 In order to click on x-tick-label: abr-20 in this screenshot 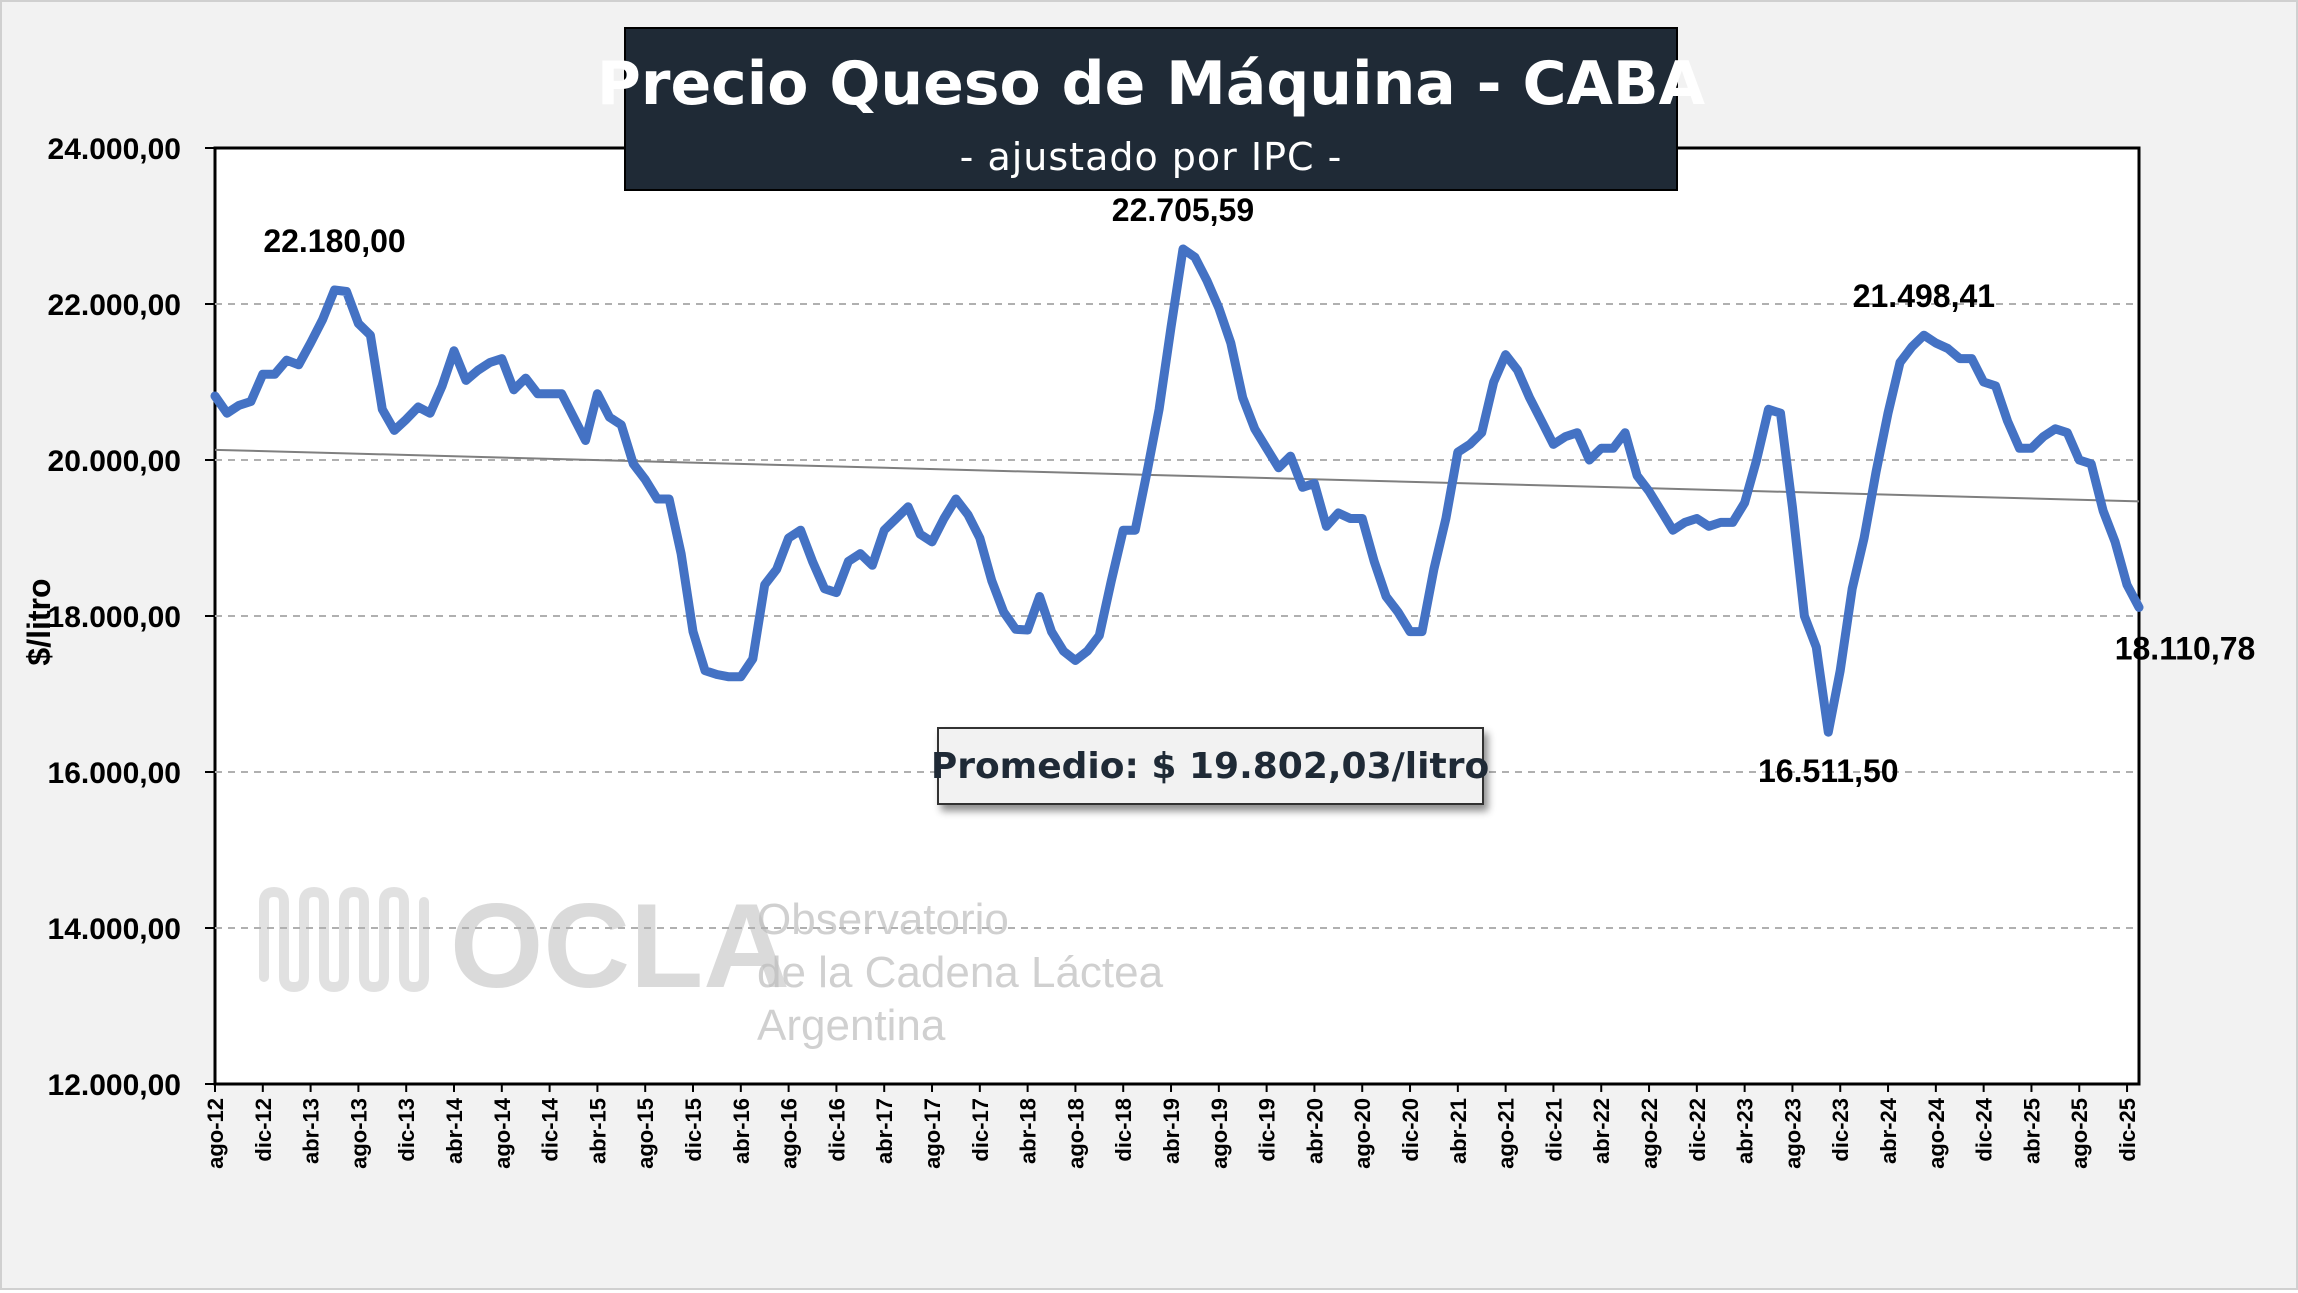, I will do `click(1314, 1131)`.